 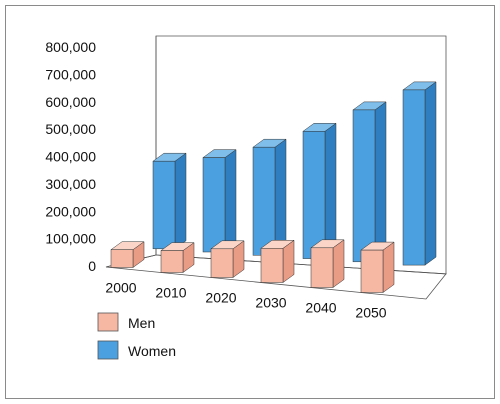 What do you see at coordinates (70, 129) in the screenshot?
I see `y-tick-label: 500,000` at bounding box center [70, 129].